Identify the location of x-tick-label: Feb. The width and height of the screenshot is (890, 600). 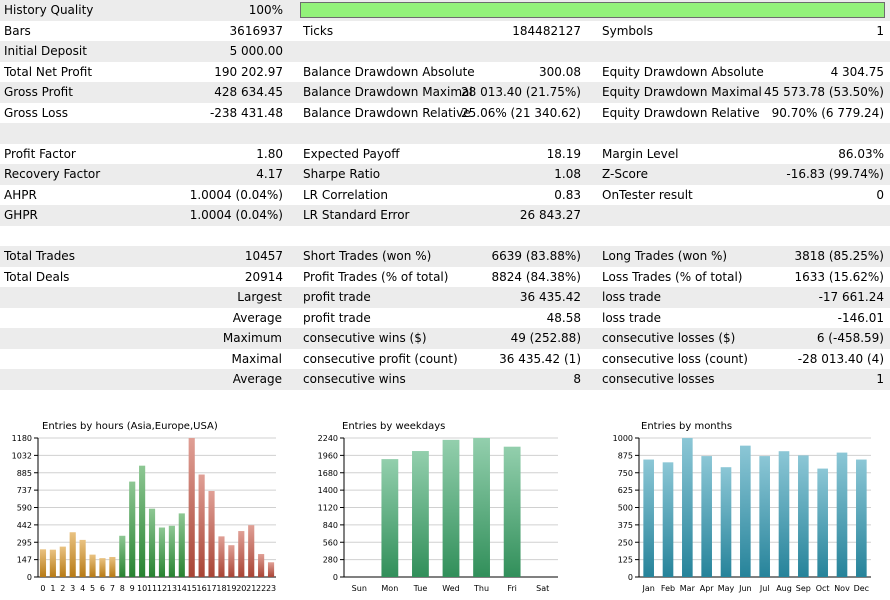
(668, 588).